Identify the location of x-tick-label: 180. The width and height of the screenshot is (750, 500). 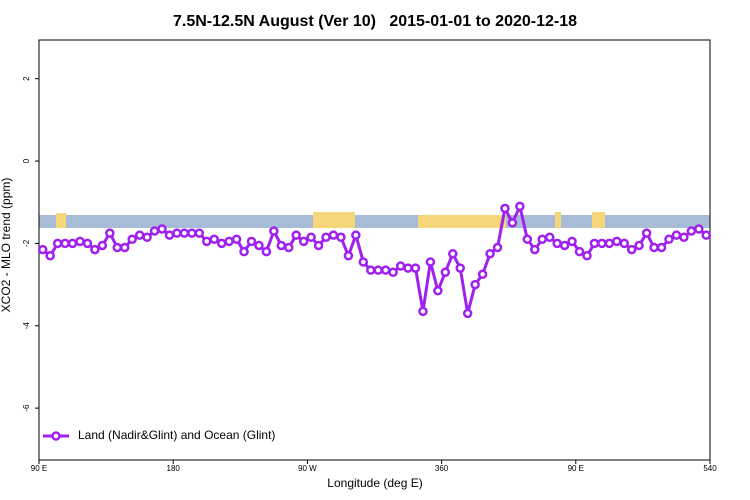
(174, 468).